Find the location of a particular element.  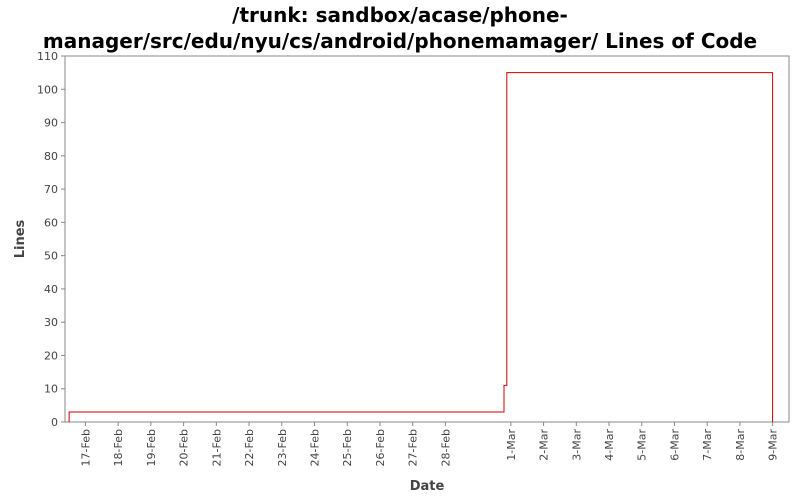

y-tick-label-110: 110 is located at coordinates (47, 56).